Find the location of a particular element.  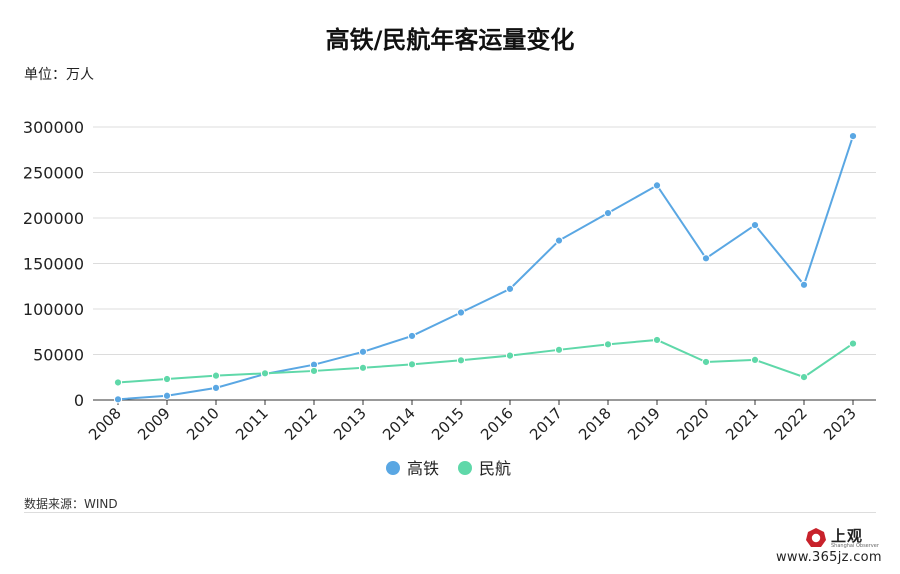

y-tick-label: 150000 is located at coordinates (53, 264).